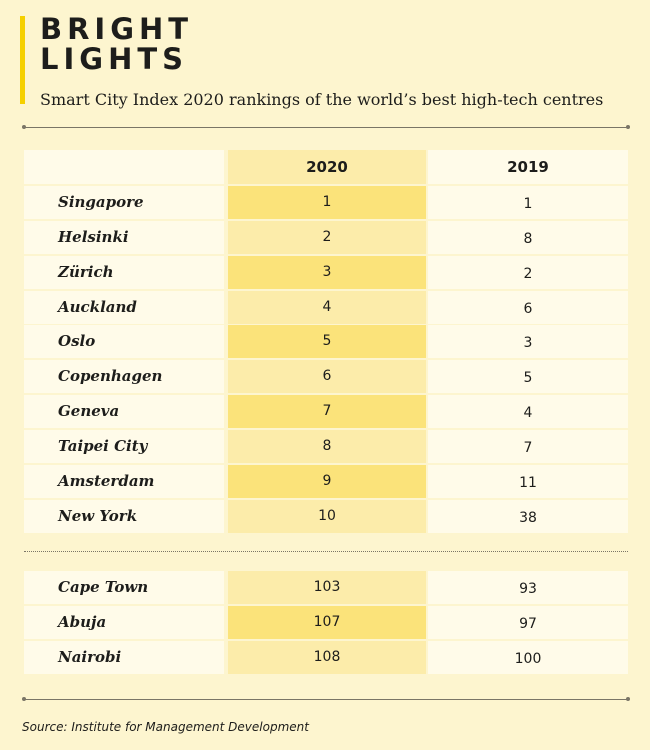 Image resolution: width=650 pixels, height=750 pixels. I want to click on table-row: Cape Town 103 93, so click(326, 587).